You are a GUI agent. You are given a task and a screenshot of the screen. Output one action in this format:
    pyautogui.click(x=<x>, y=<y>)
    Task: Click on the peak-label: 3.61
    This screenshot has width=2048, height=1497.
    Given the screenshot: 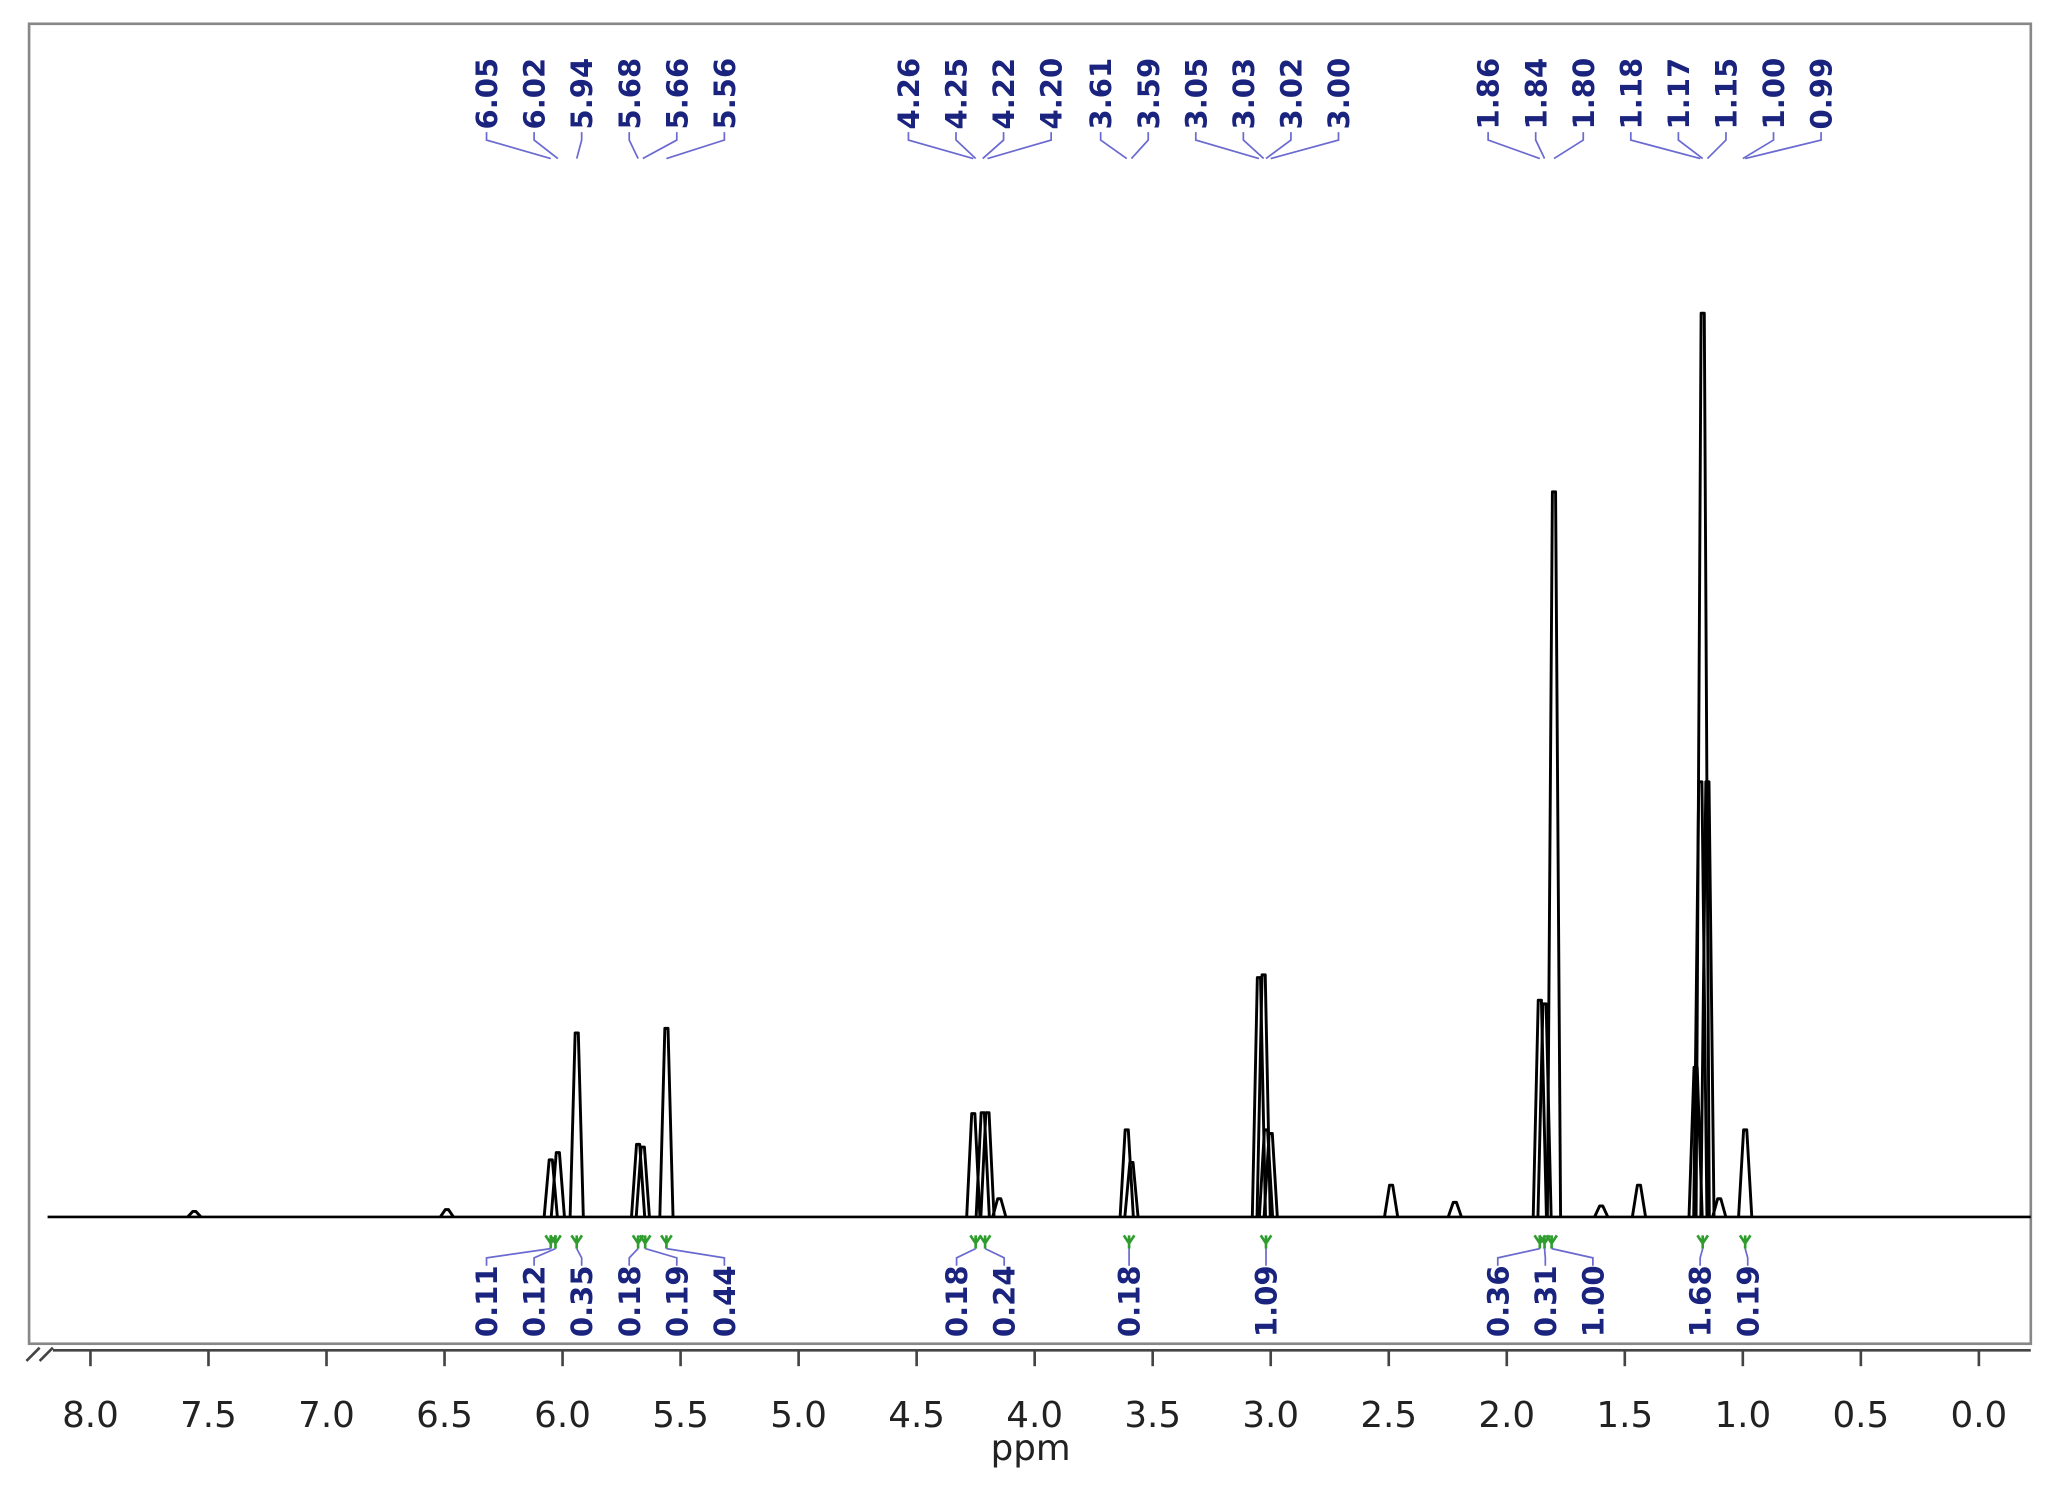 What is the action you would take?
    pyautogui.click(x=1101, y=94)
    